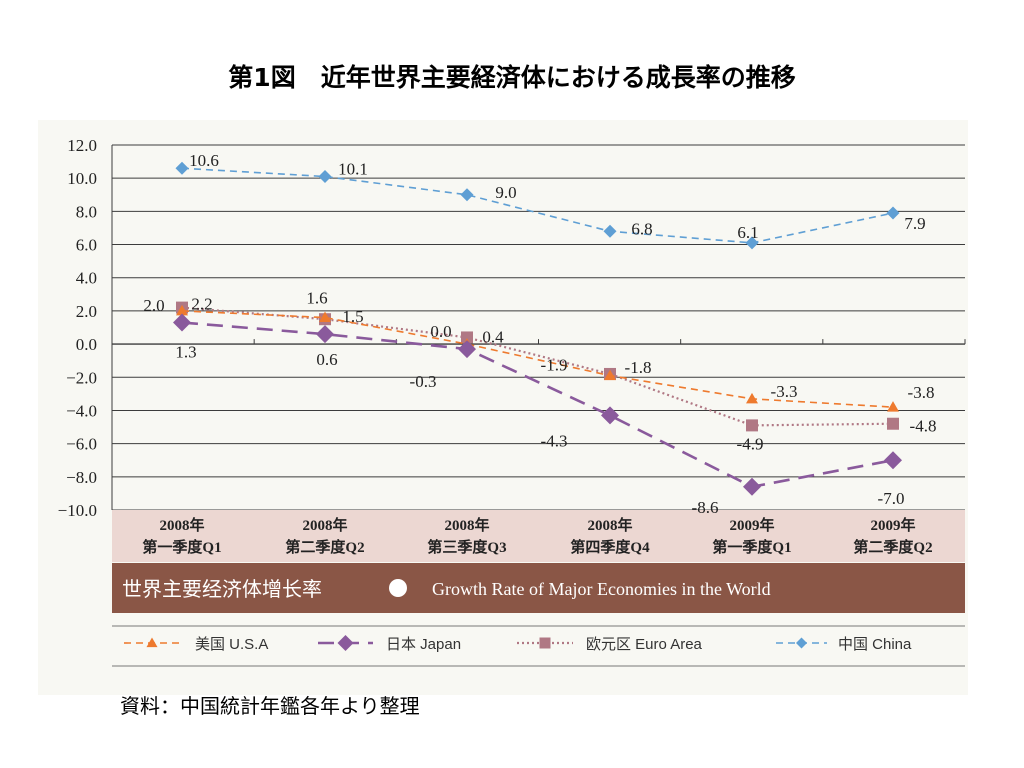 The height and width of the screenshot is (768, 1024). Describe the element at coordinates (423, 644) in the screenshot. I see `legend-label-japan: 日本 Japan` at that location.